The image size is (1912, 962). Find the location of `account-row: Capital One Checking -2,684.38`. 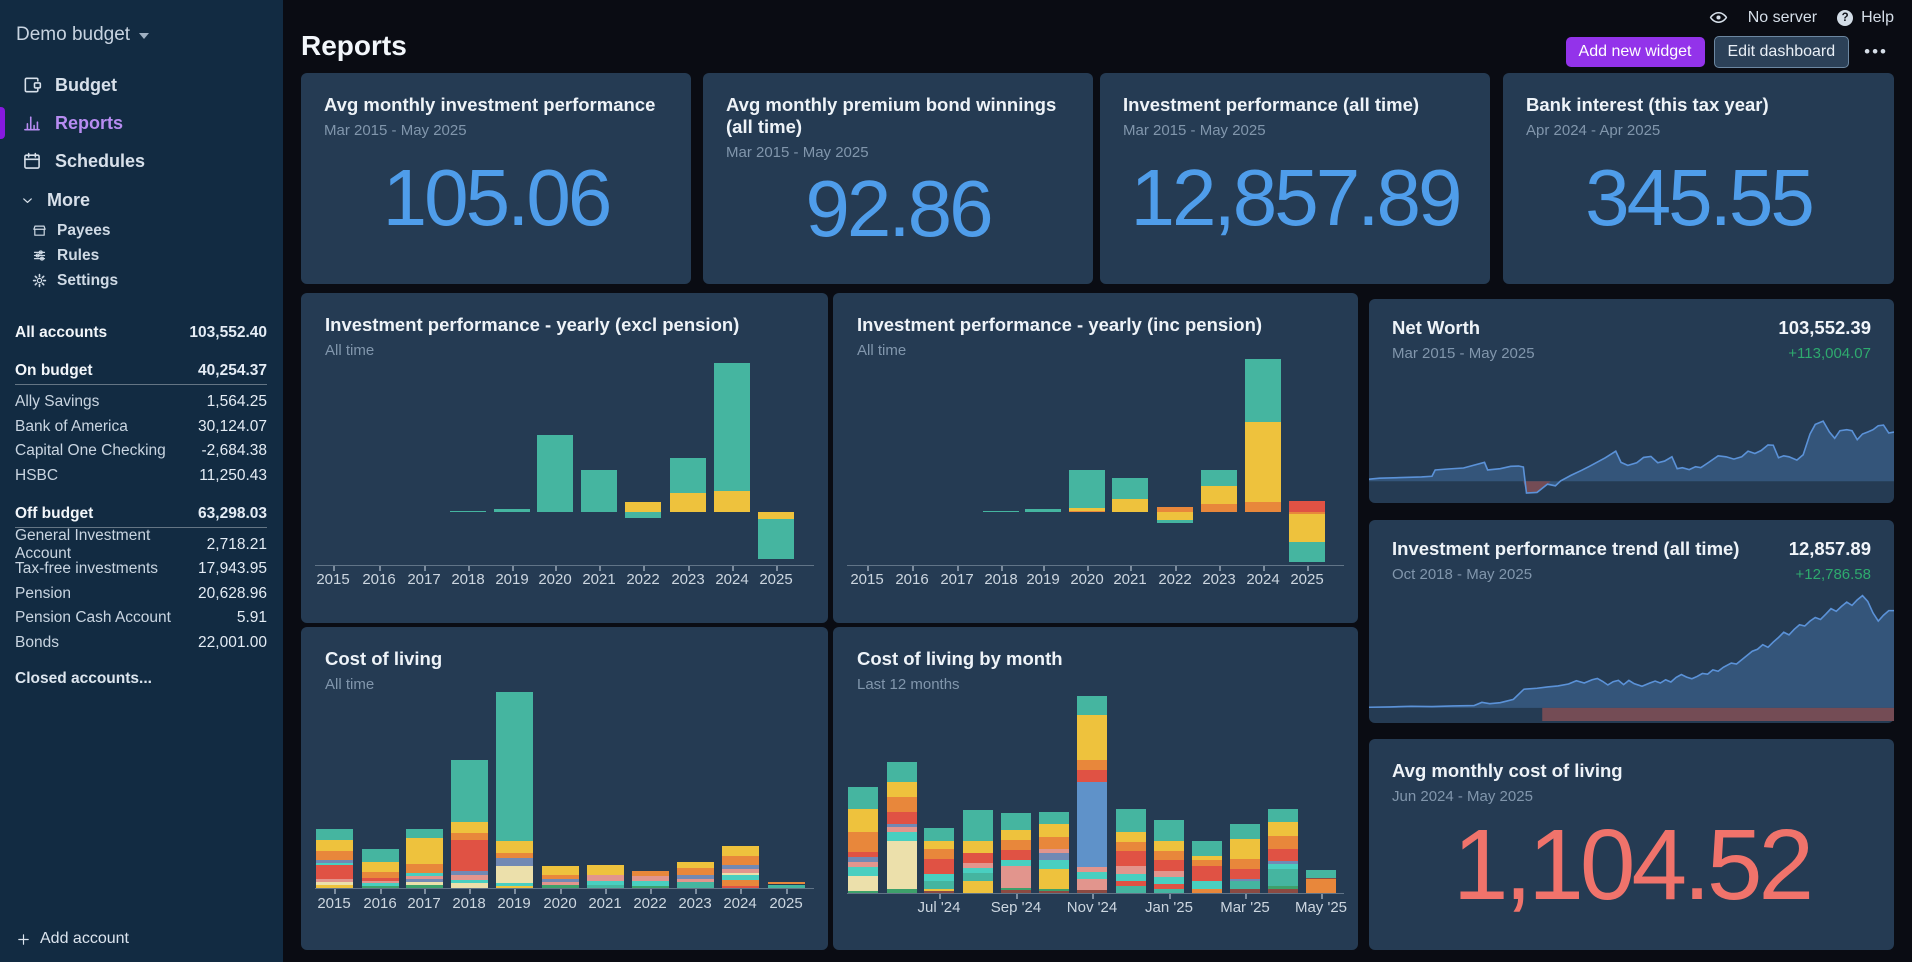

account-row: Capital One Checking -2,684.38 is located at coordinates (141, 451).